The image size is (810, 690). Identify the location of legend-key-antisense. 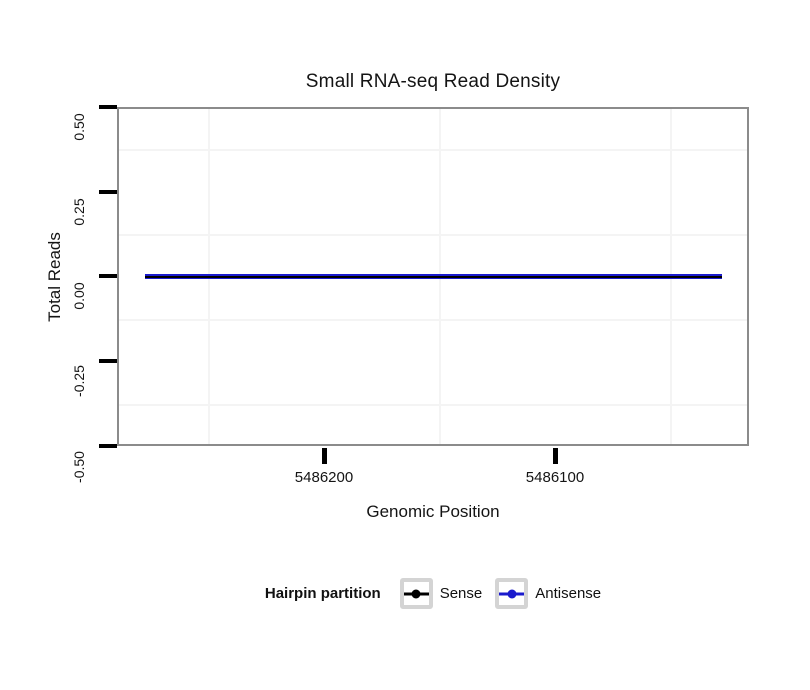
(512, 593).